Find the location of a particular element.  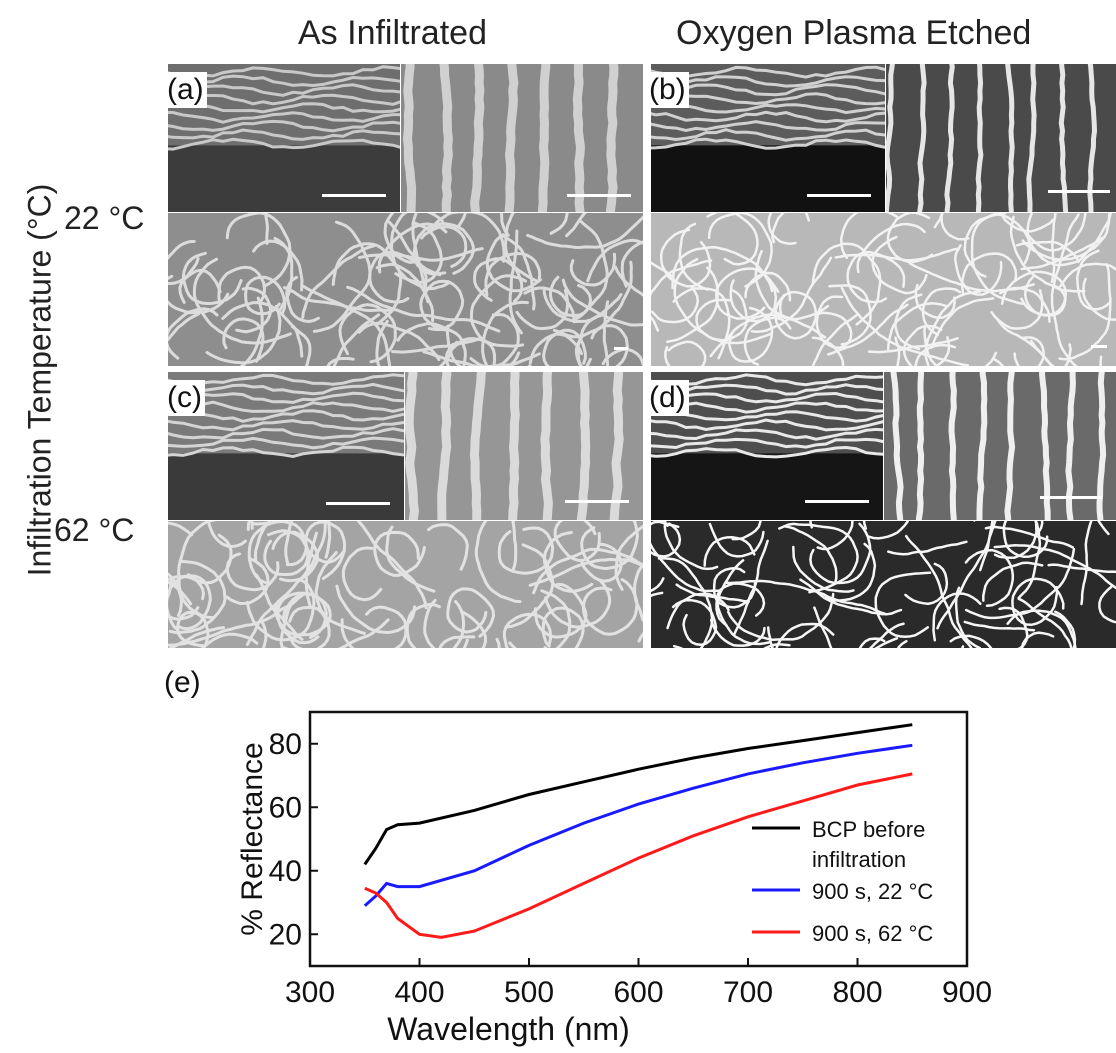

x-tick-label: 400 is located at coordinates (419, 992).